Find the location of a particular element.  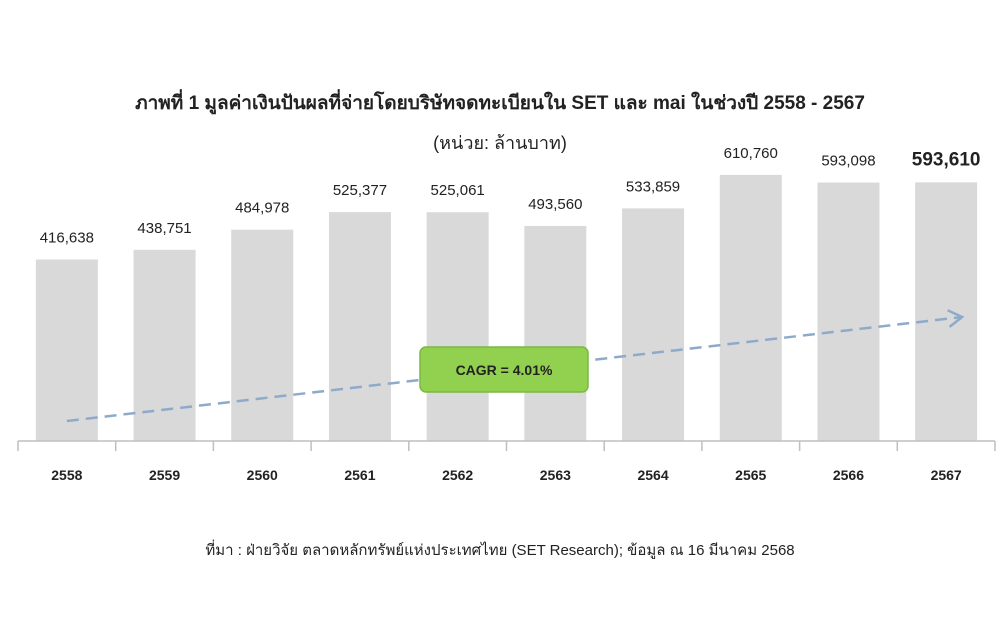

value-label-2558: 416,638 is located at coordinates (67, 237).